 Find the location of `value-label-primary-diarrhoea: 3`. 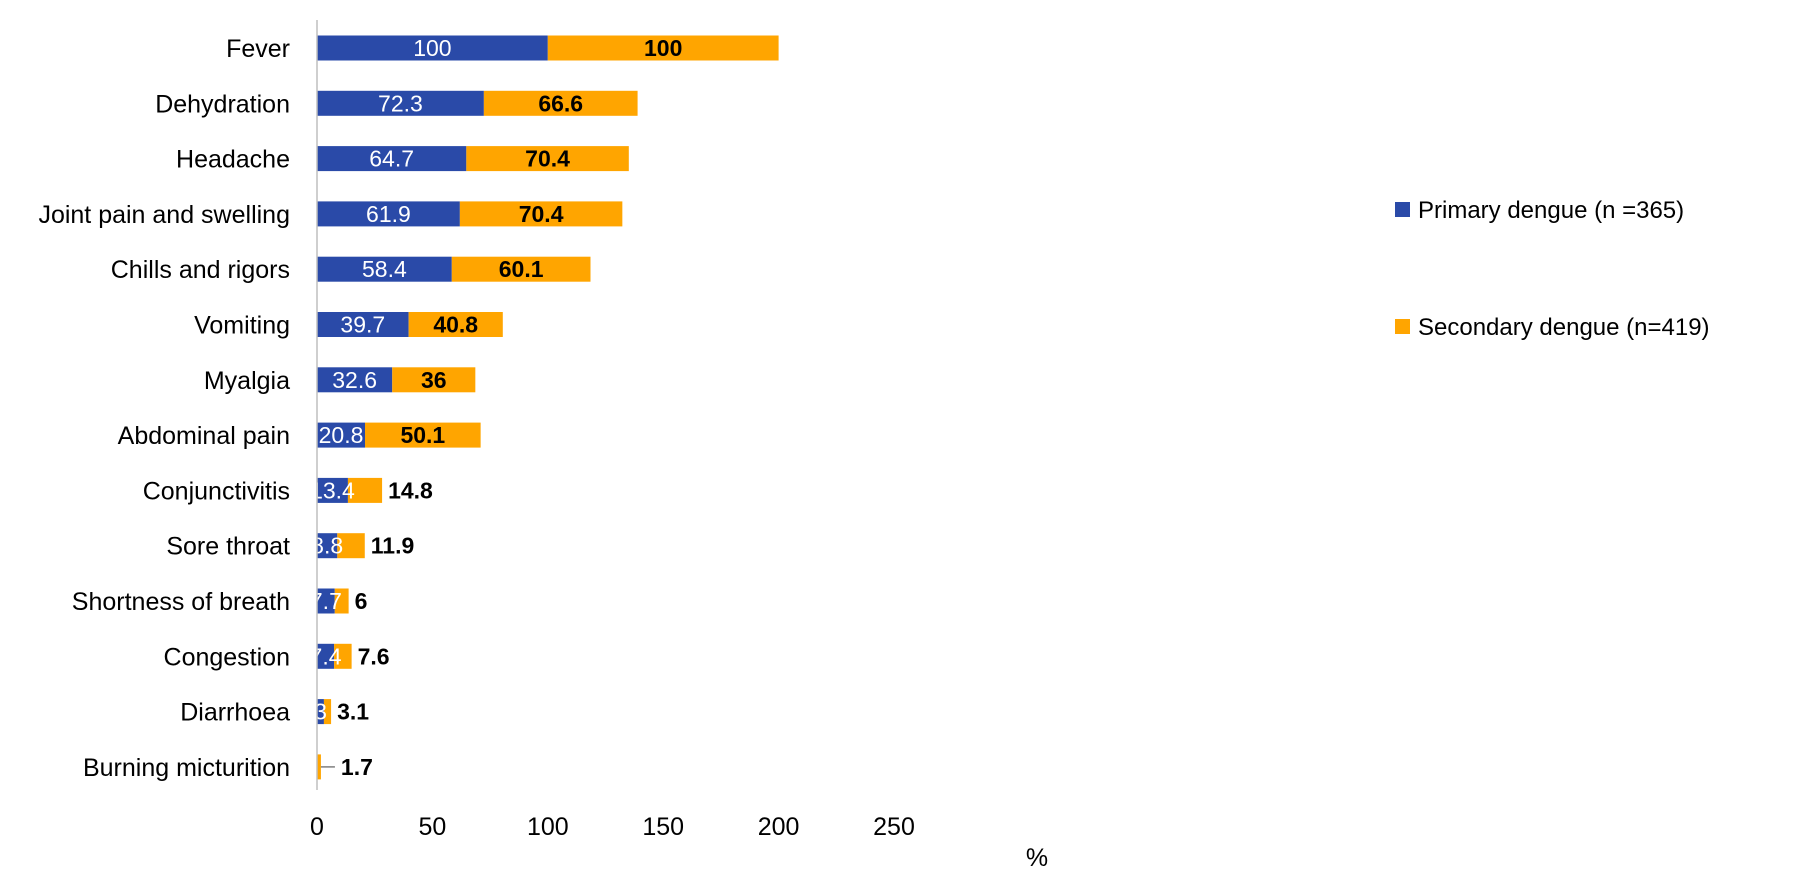

value-label-primary-diarrhoea: 3 is located at coordinates (320, 712).